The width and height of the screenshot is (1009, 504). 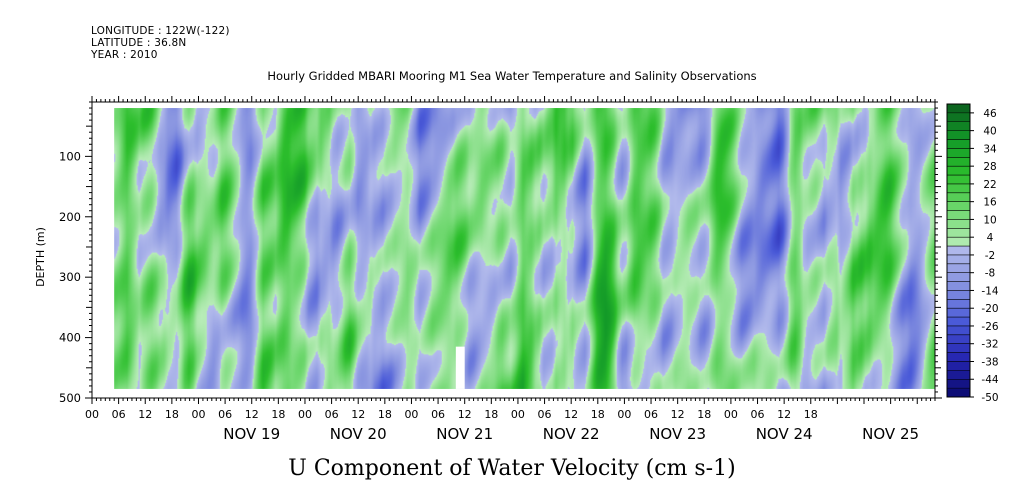 I want to click on y-tick-label: 300, so click(x=70, y=277).